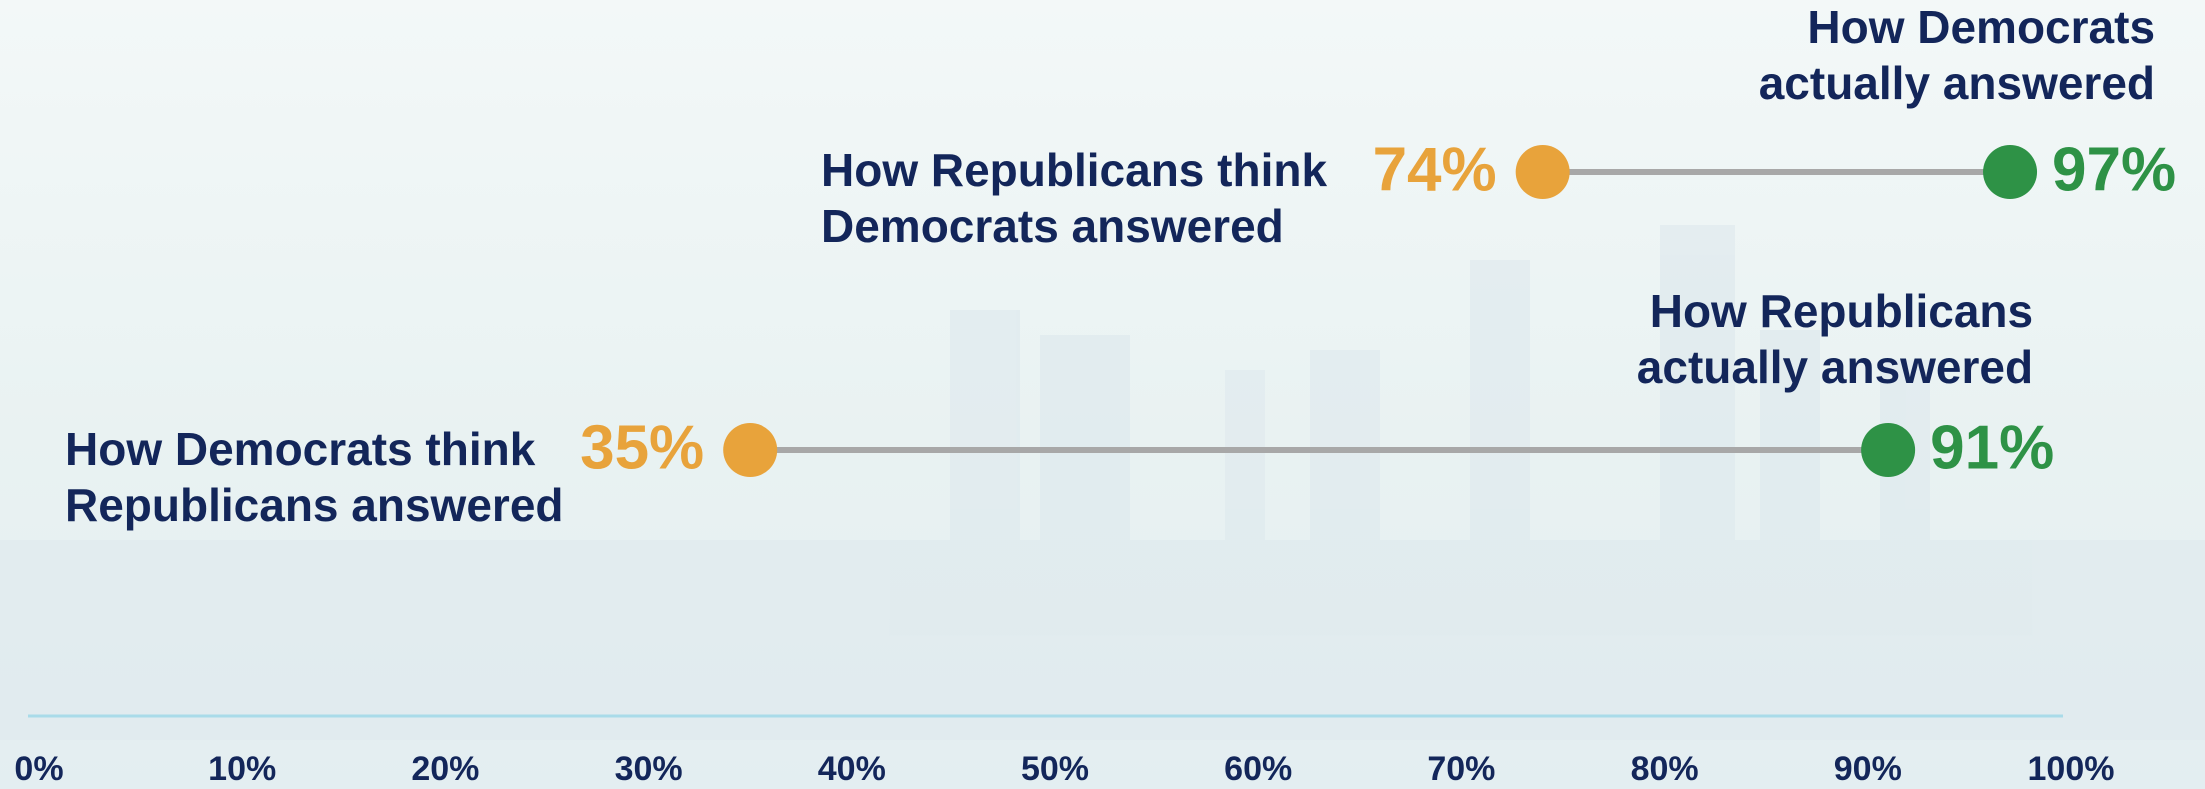 This screenshot has height=789, width=2205. I want to click on x-tick-label: 60%, so click(1258, 769).